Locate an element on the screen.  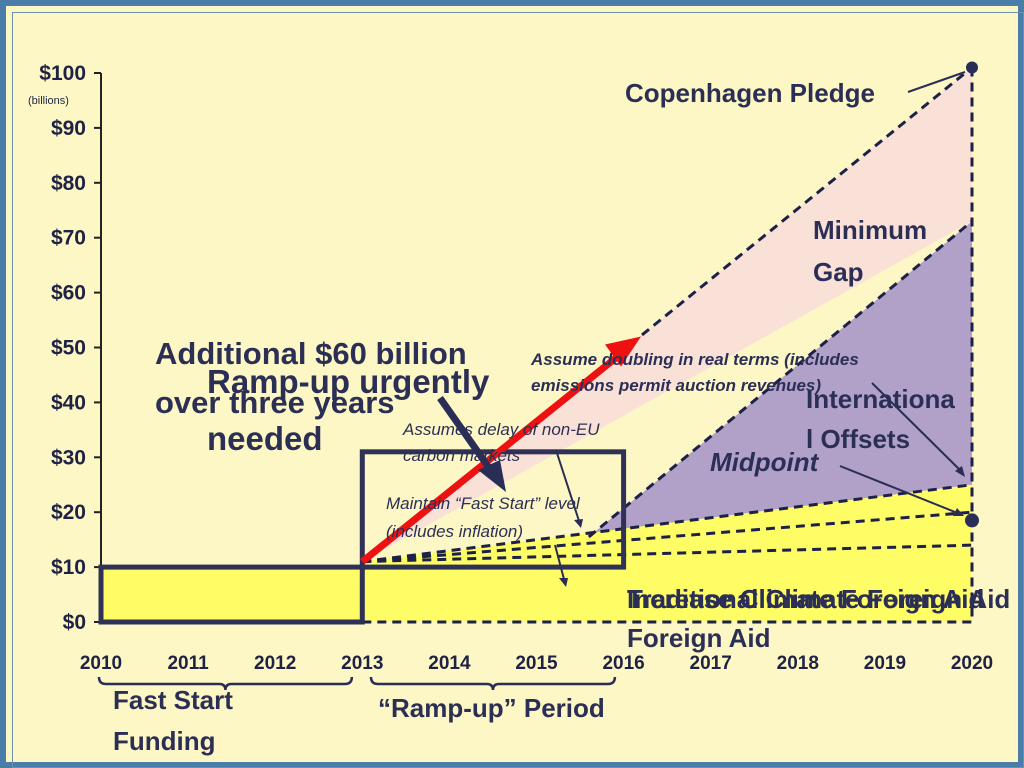
ramp-up-brace is located at coordinates (493, 683).